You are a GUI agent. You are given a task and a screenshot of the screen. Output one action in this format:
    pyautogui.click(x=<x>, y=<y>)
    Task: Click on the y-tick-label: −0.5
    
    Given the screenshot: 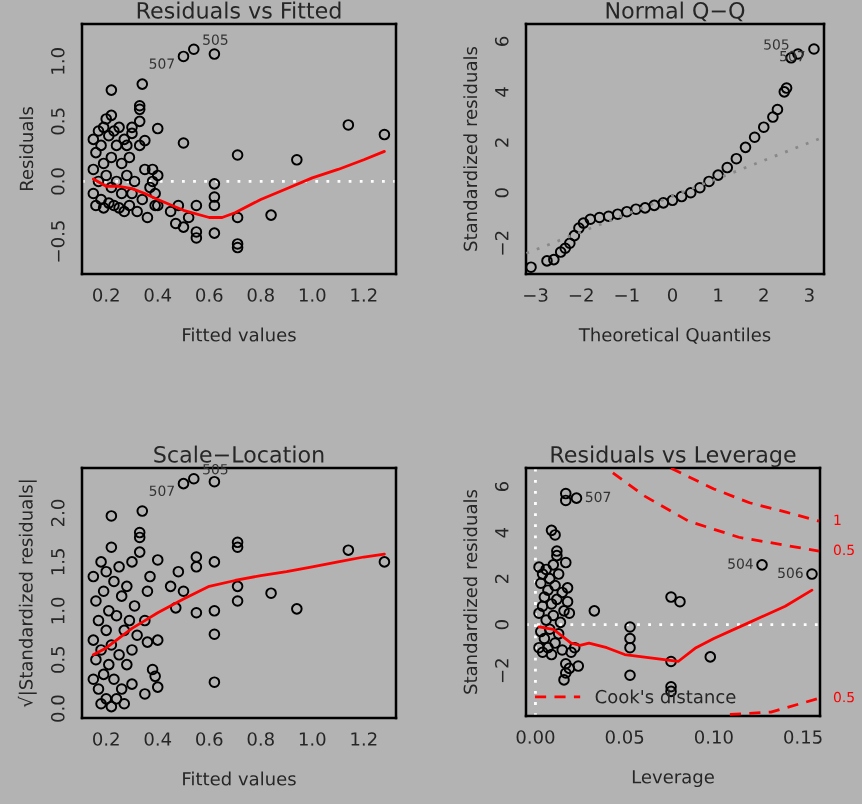 What is the action you would take?
    pyautogui.click(x=57, y=241)
    